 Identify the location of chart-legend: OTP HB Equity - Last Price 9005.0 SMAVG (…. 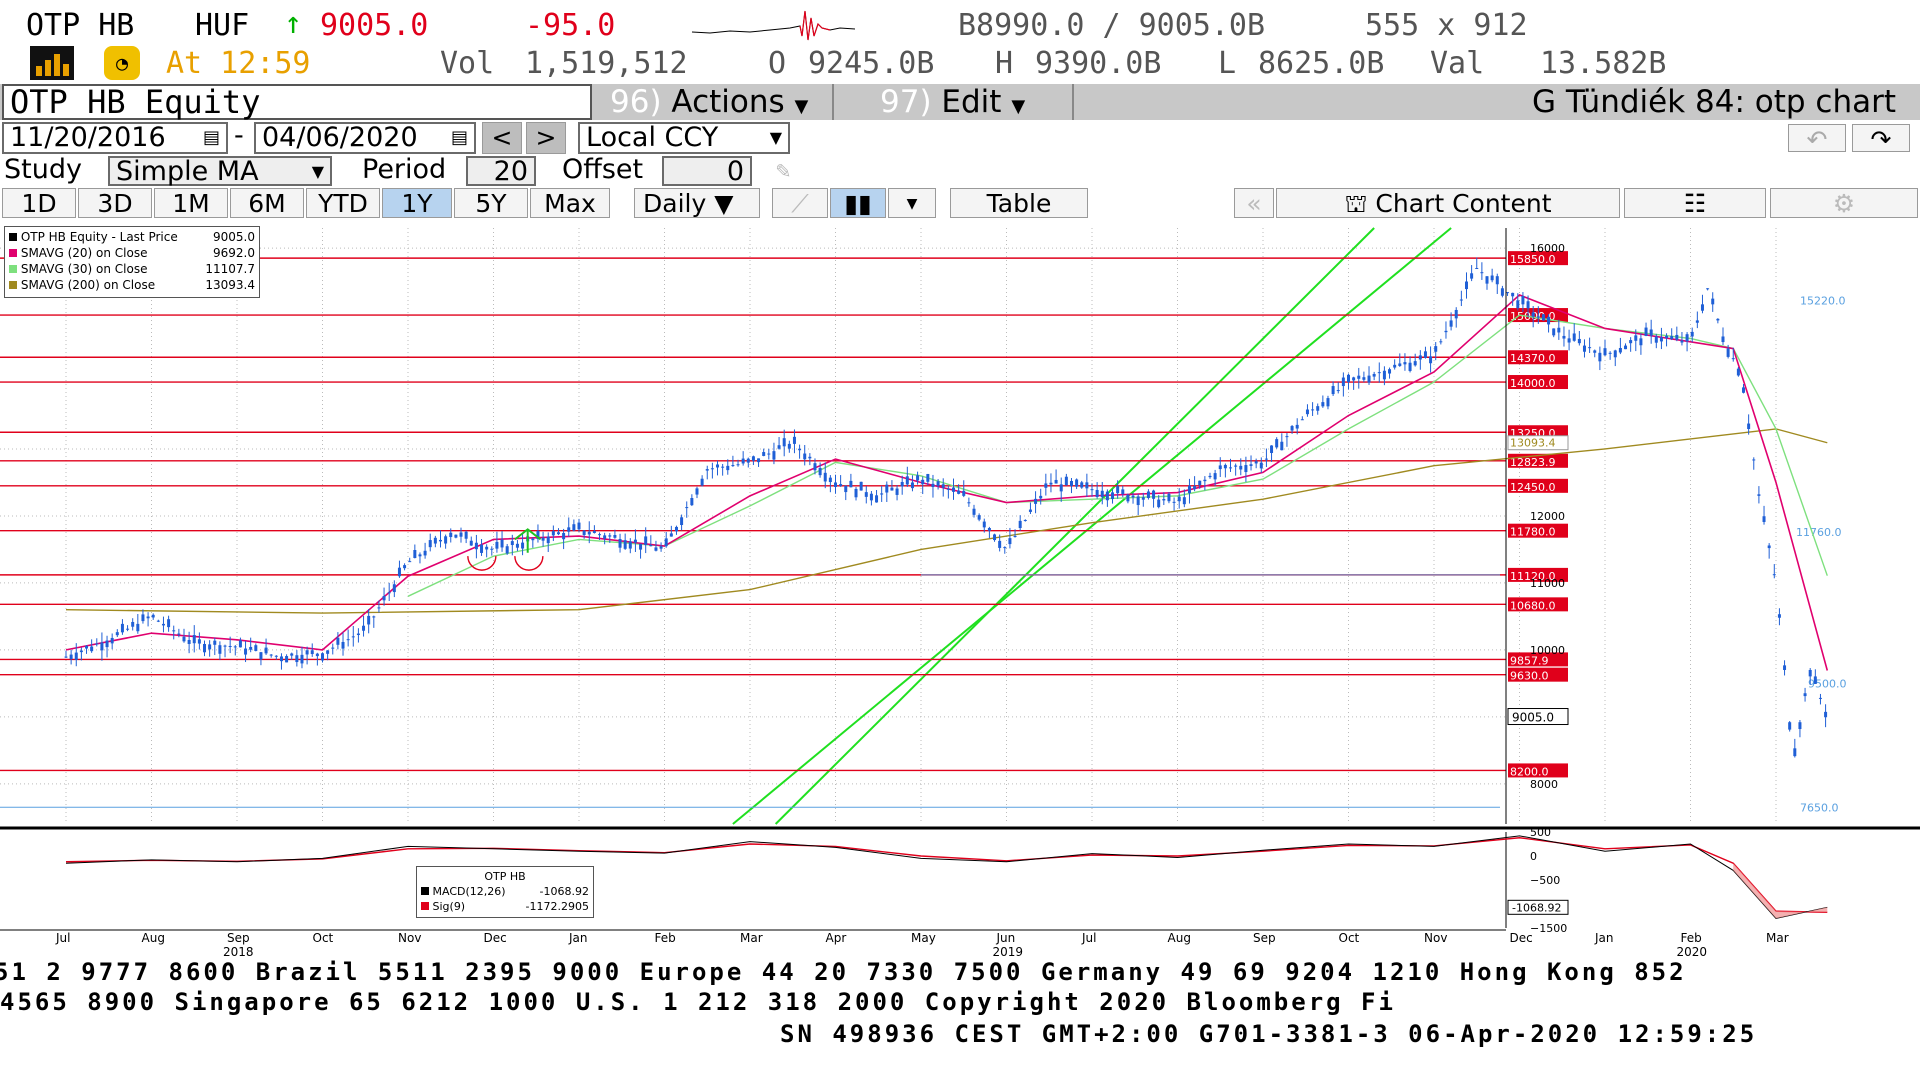
(132, 262).